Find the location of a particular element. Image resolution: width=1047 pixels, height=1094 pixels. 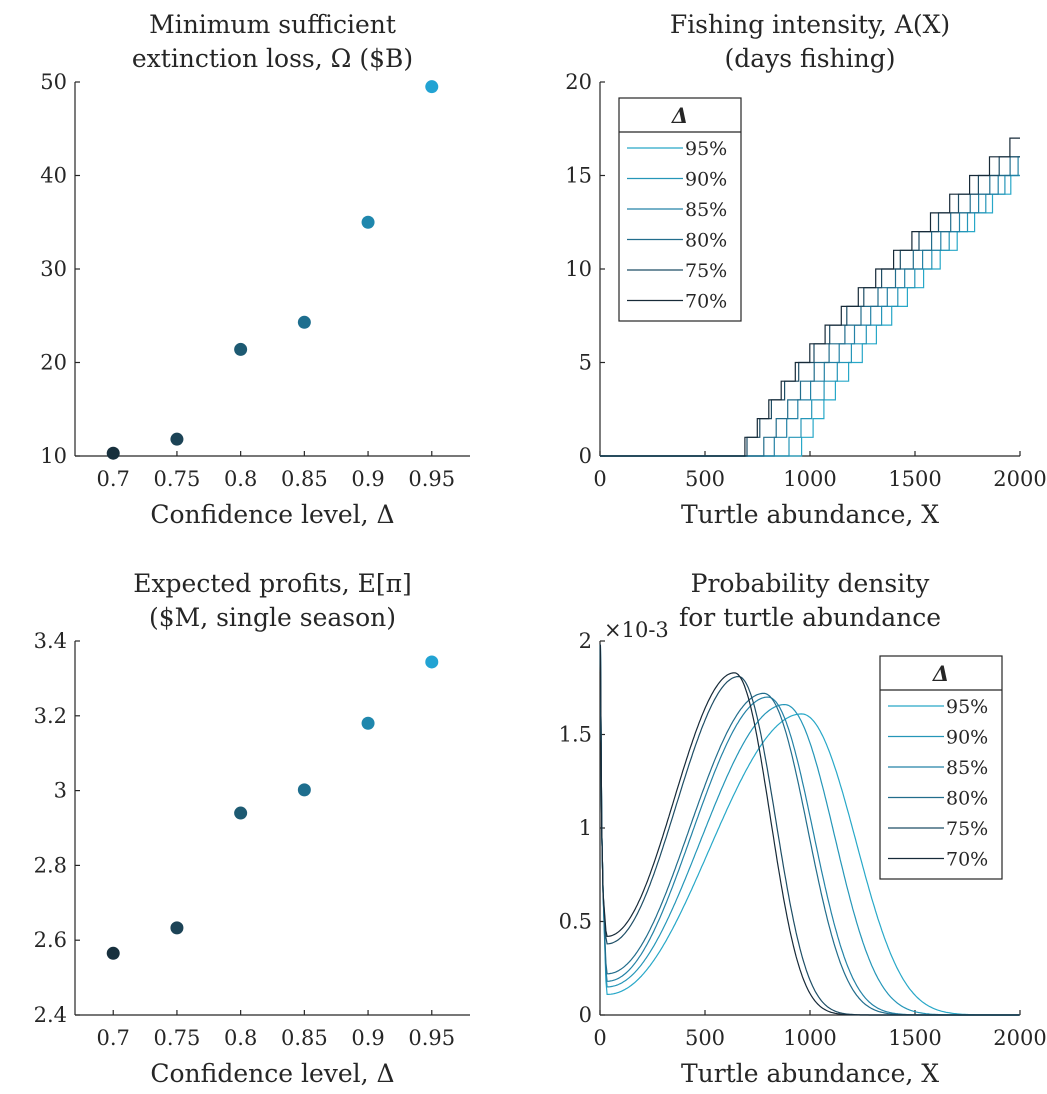

y-tick-label: 1.5 is located at coordinates (575, 735).